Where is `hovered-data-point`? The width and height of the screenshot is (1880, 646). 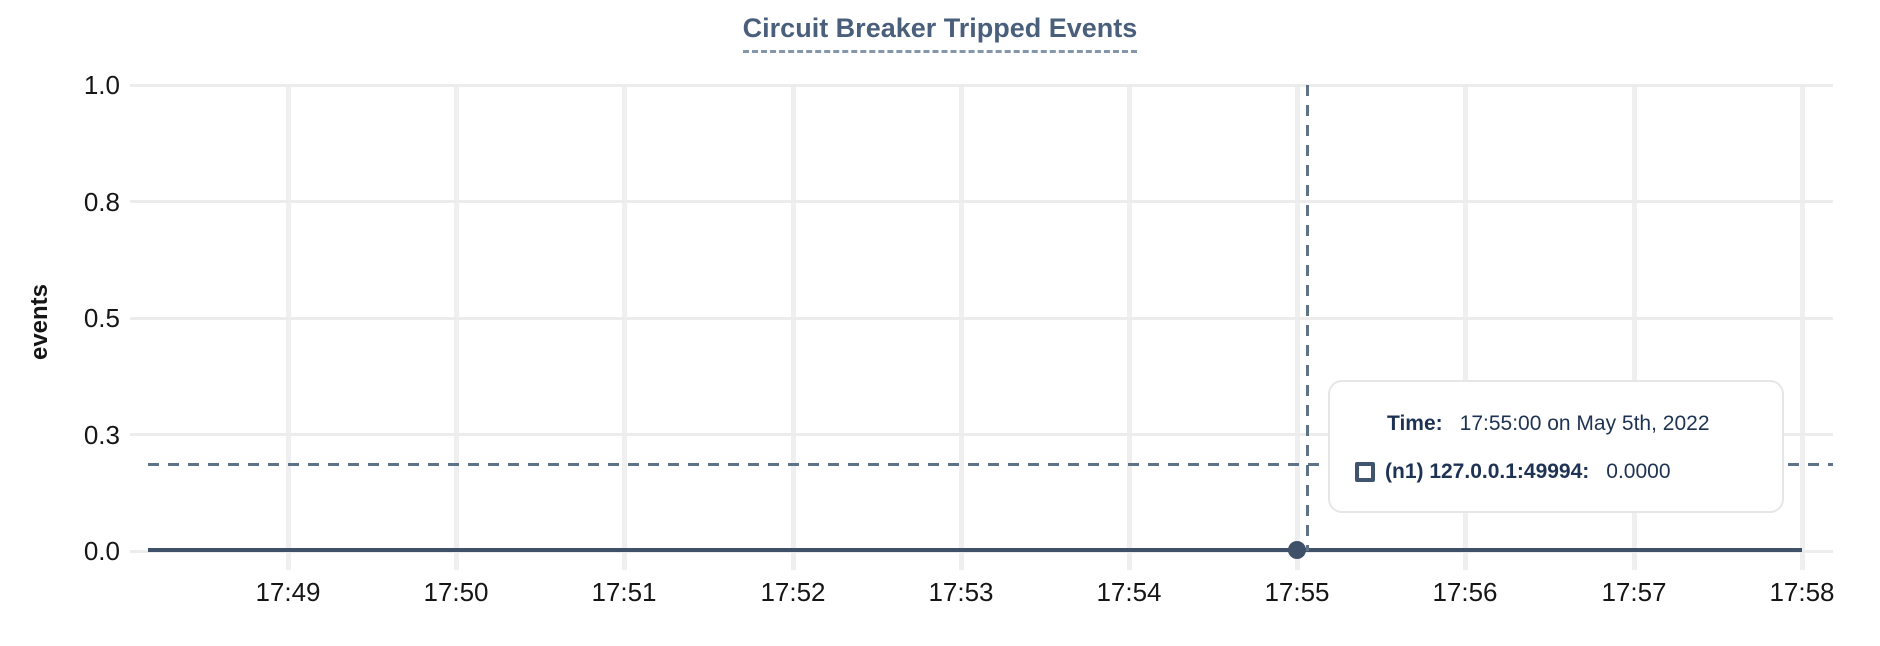
hovered-data-point is located at coordinates (1297, 550).